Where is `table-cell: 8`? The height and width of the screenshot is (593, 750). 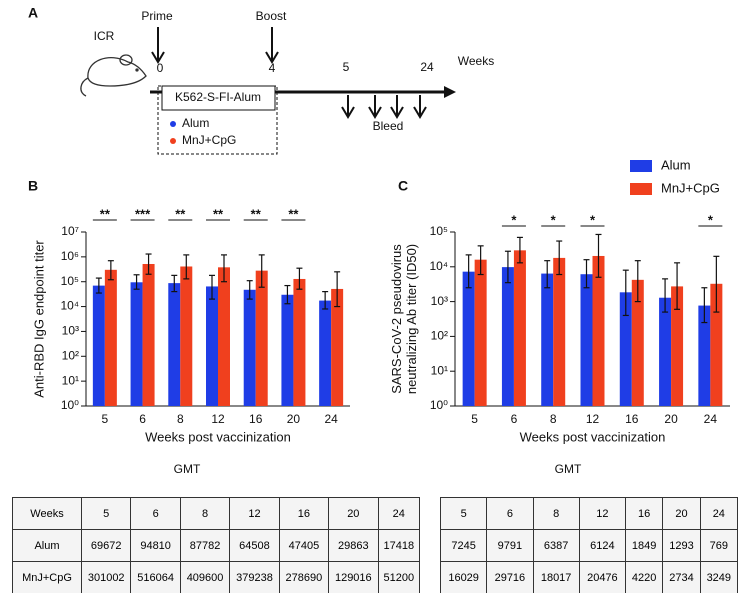
table-cell: 8 is located at coordinates (205, 513).